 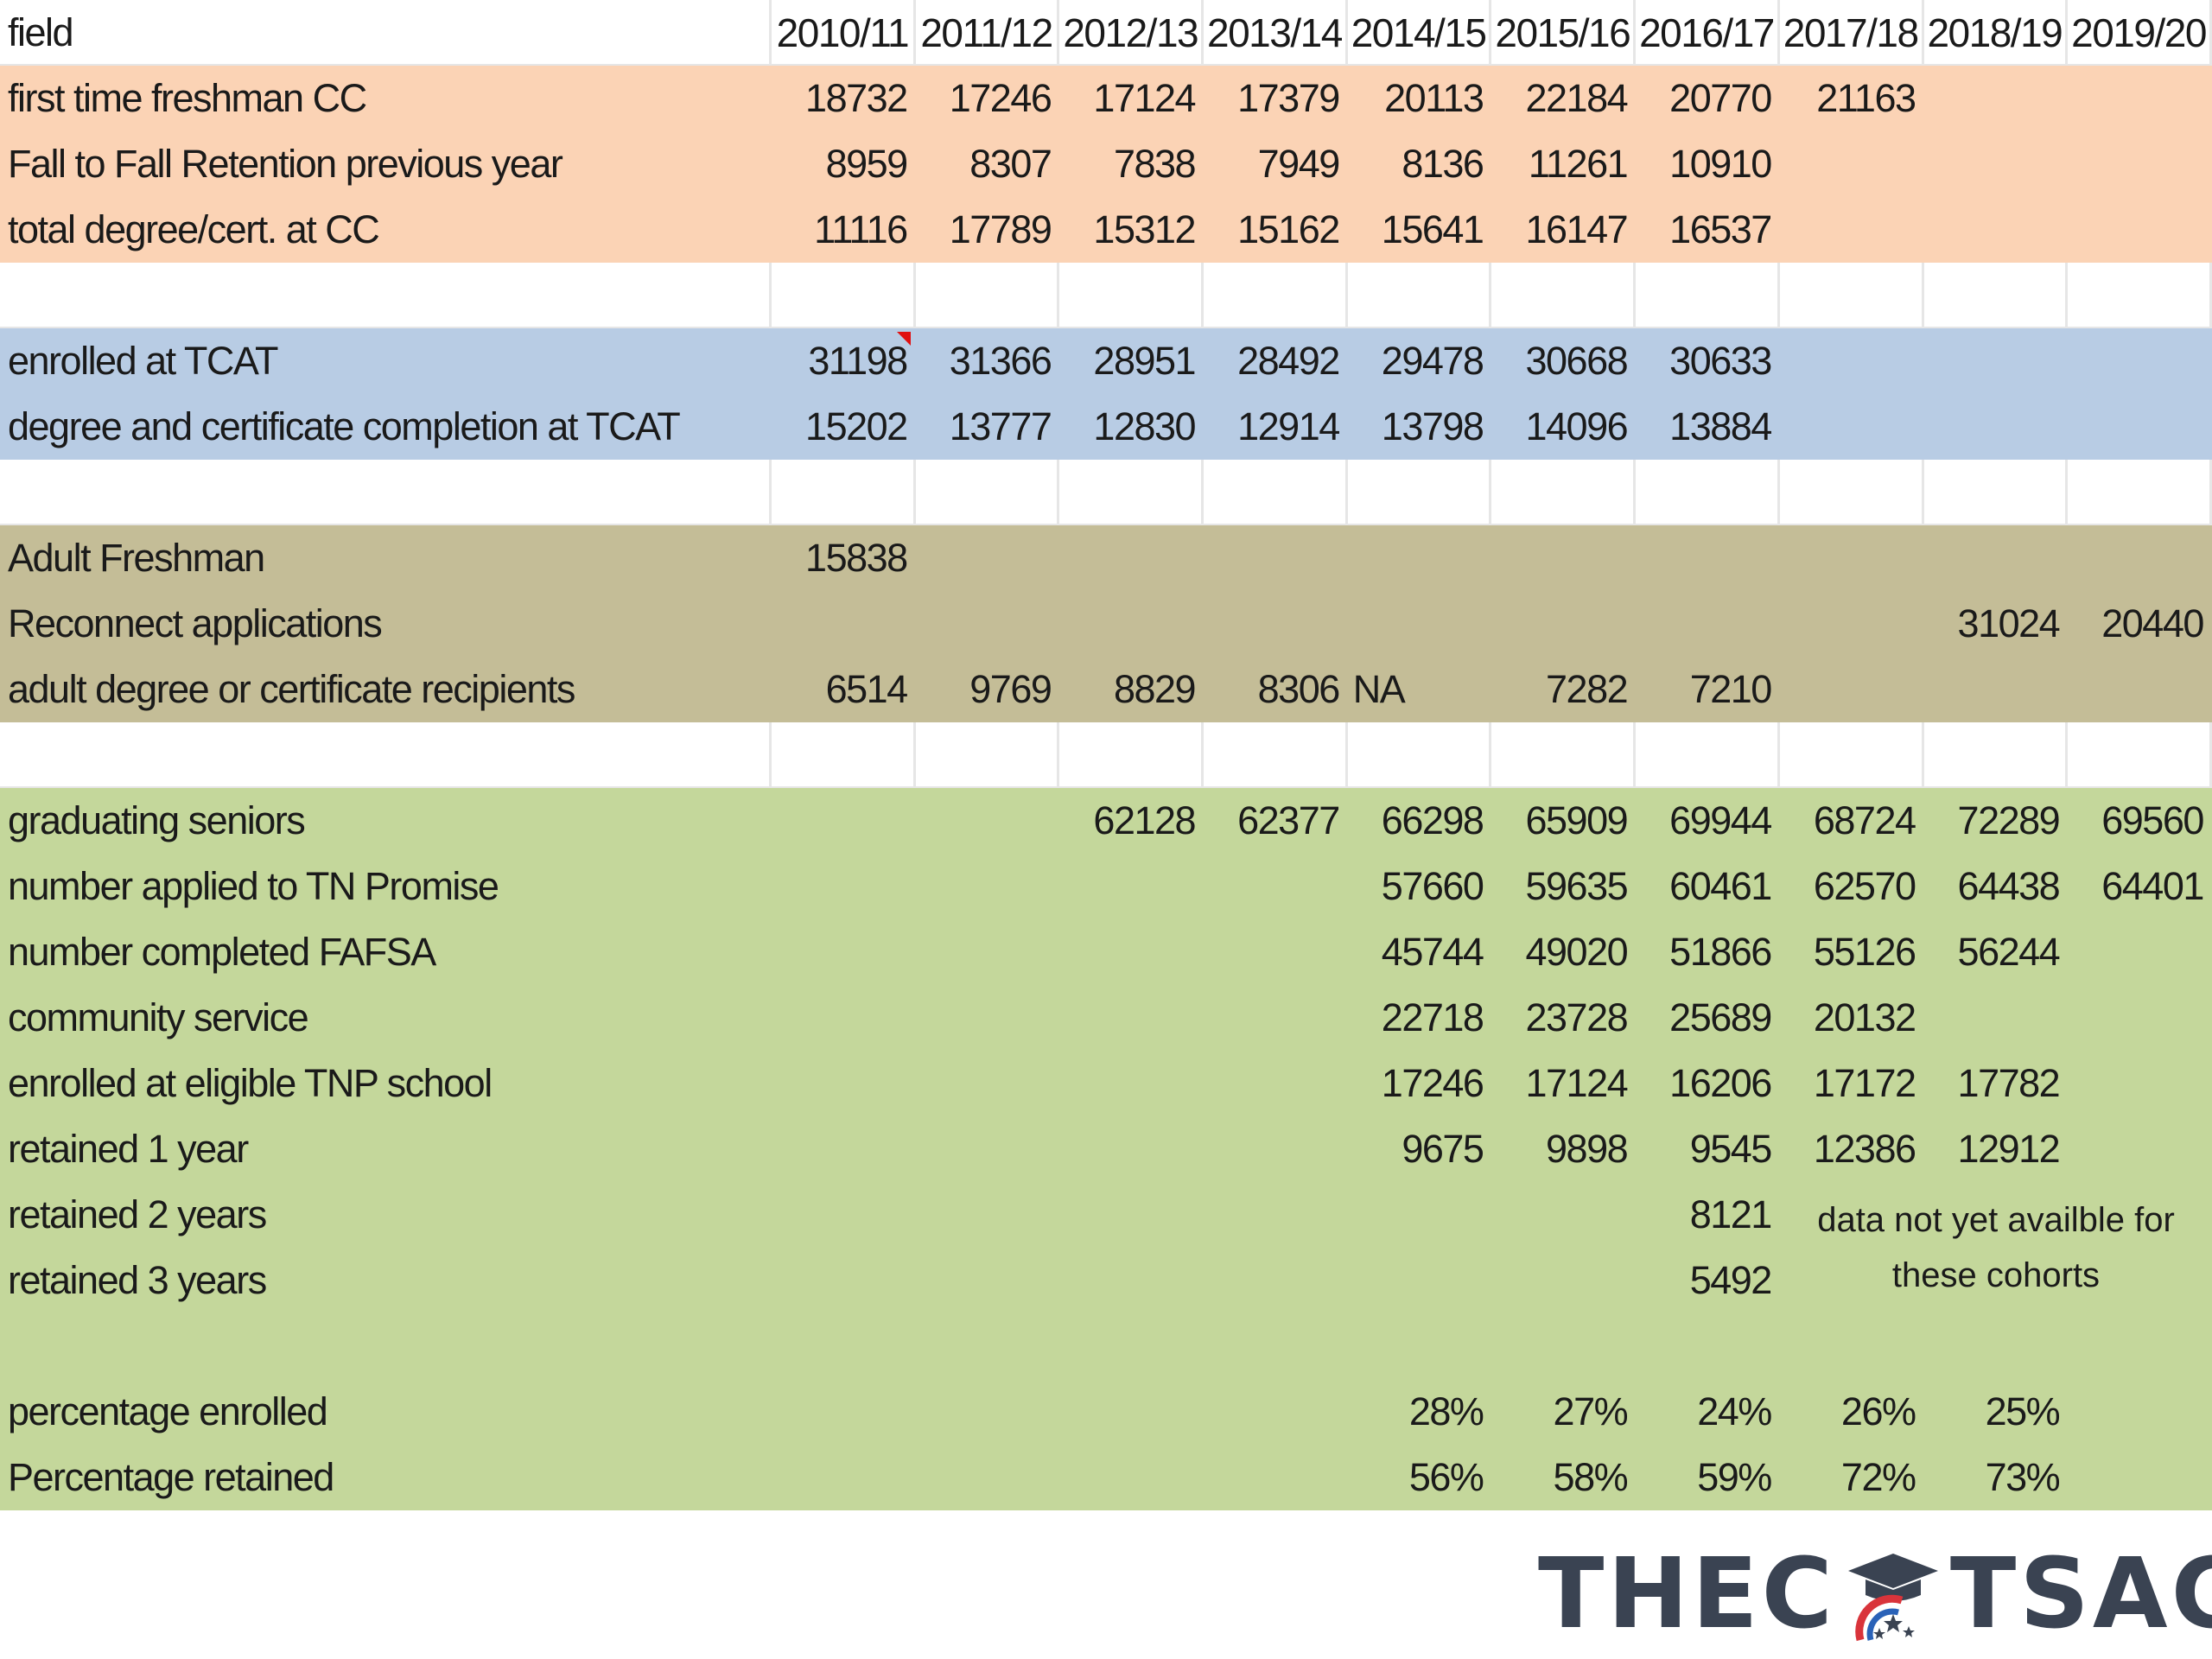 What do you see at coordinates (386, 33) in the screenshot?
I see `header-field: field` at bounding box center [386, 33].